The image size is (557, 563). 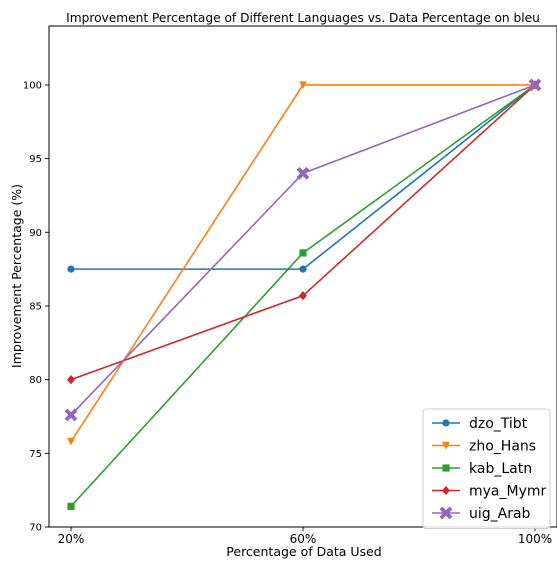 I want to click on x-tick-label: 20%, so click(x=71, y=539).